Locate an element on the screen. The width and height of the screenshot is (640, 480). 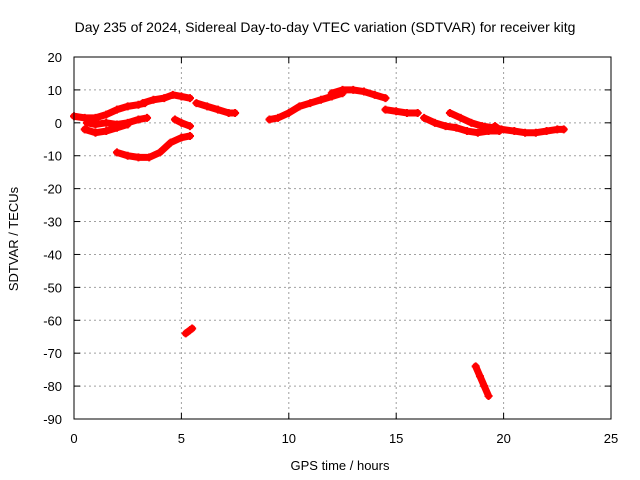
series-arc-outlier-neg80 is located at coordinates (482, 381).